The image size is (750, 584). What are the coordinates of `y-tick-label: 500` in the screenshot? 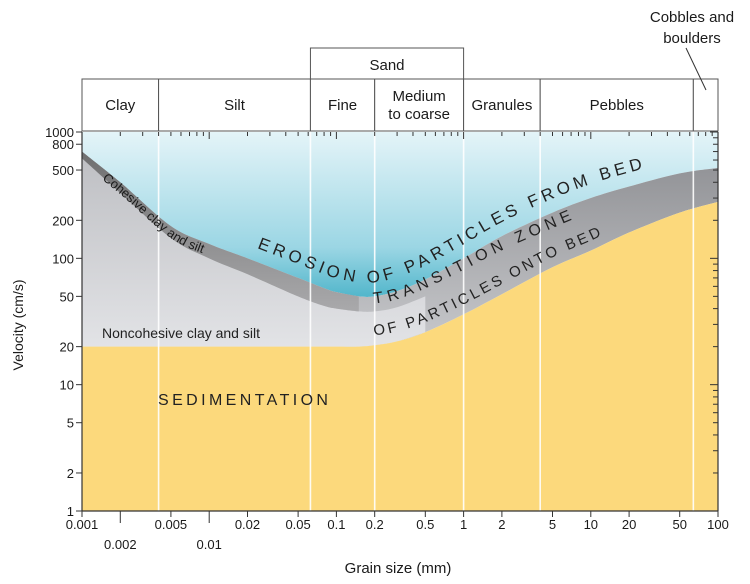 It's located at (63, 170).